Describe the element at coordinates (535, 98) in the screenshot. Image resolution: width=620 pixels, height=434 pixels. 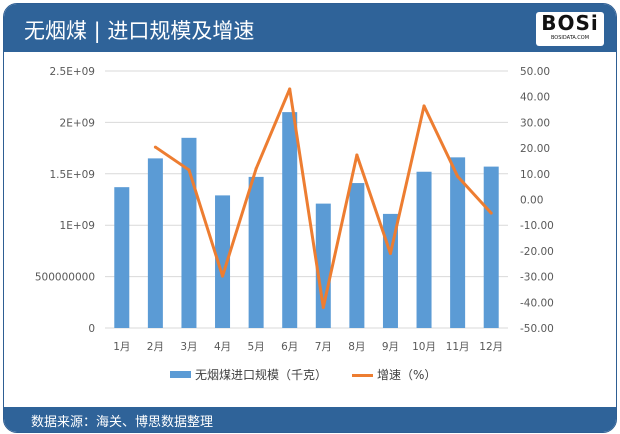
I see `right-tick-label: 40.00` at that location.